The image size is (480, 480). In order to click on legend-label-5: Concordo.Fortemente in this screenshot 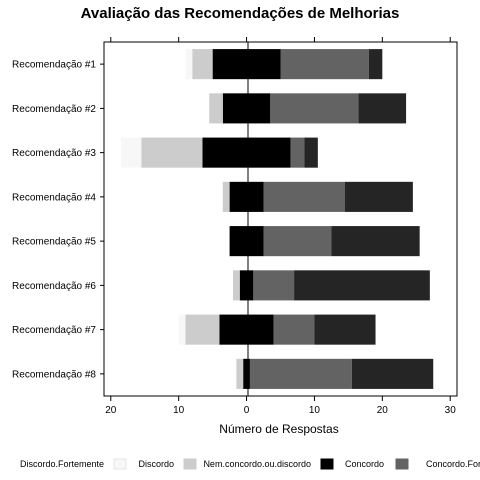, I will do `click(453, 464)`.